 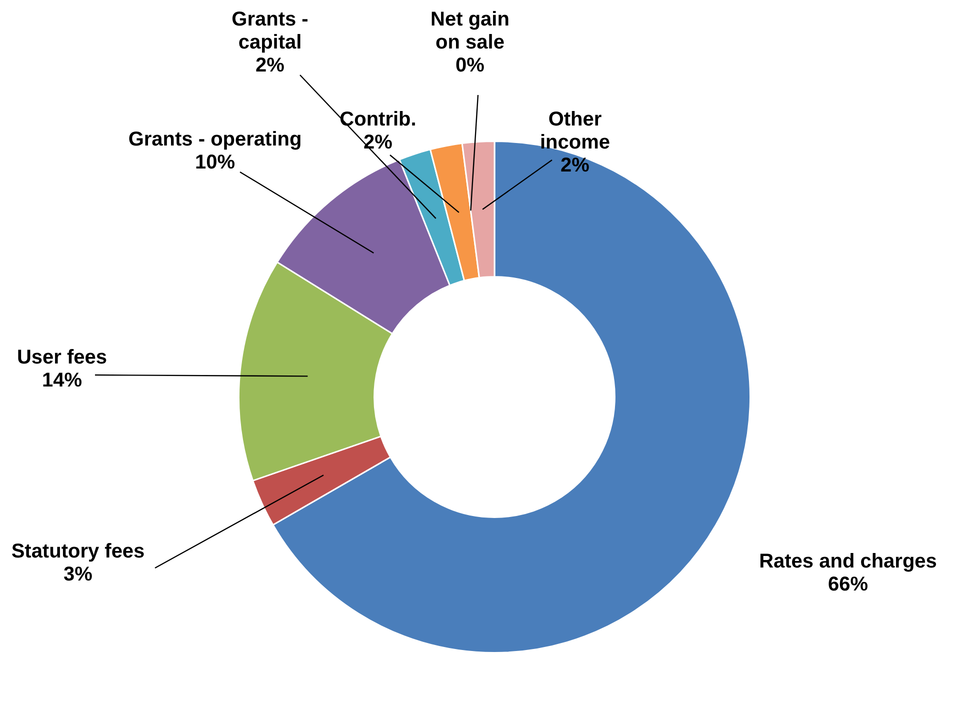 What do you see at coordinates (575, 131) in the screenshot?
I see `slice-label: Other income` at bounding box center [575, 131].